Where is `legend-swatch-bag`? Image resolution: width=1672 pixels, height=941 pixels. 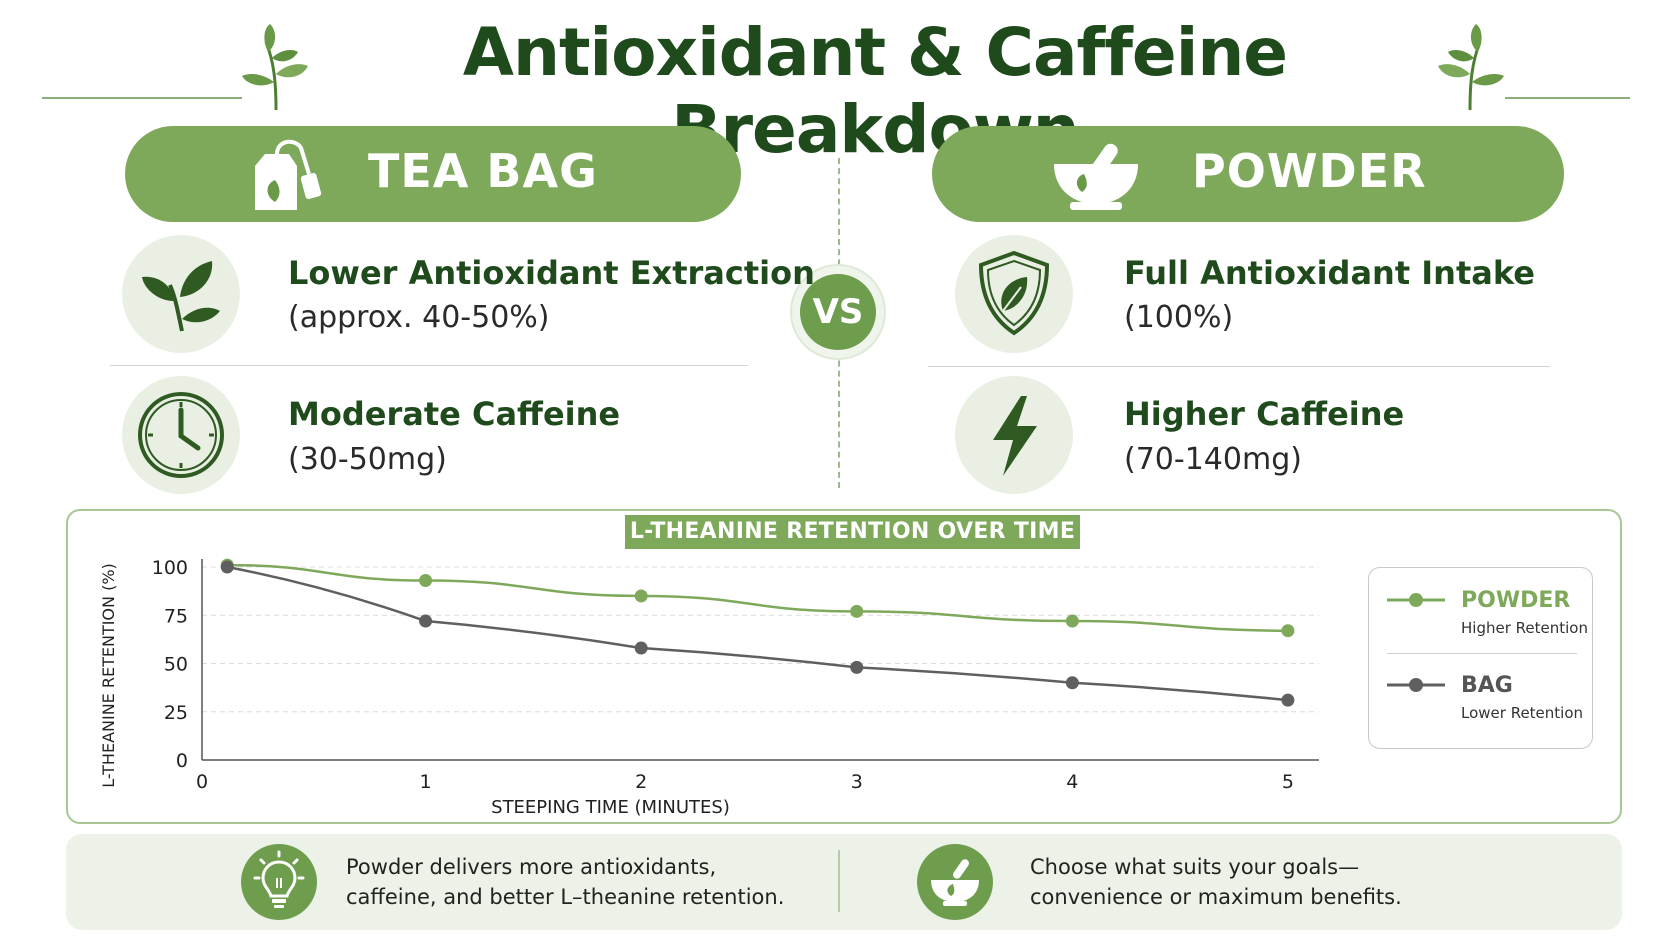 legend-swatch-bag is located at coordinates (1416, 685).